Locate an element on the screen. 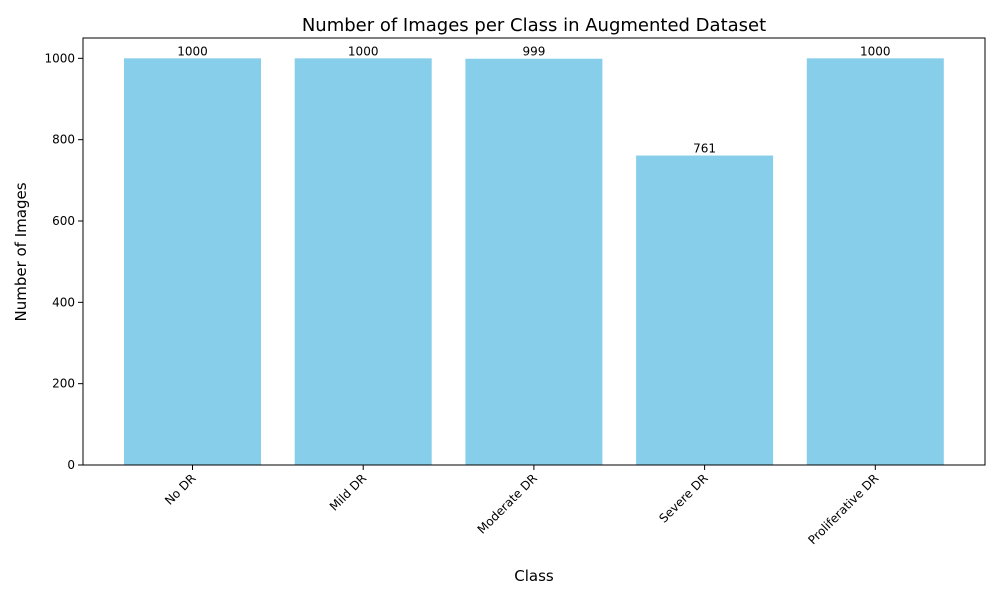 Image resolution: width=1000 pixels, height=600 pixels. y-tick-label: 600 is located at coordinates (63, 221).